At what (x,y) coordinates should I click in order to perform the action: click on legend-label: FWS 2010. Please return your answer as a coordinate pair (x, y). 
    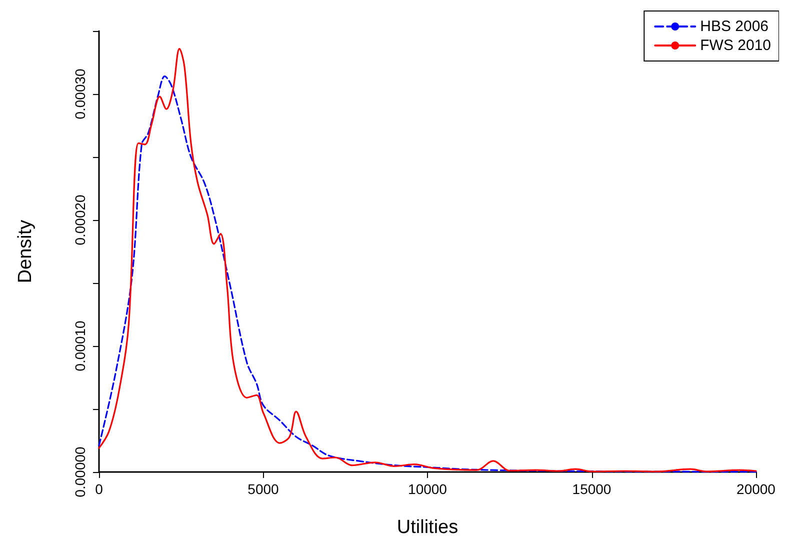
    Looking at the image, I should click on (736, 45).